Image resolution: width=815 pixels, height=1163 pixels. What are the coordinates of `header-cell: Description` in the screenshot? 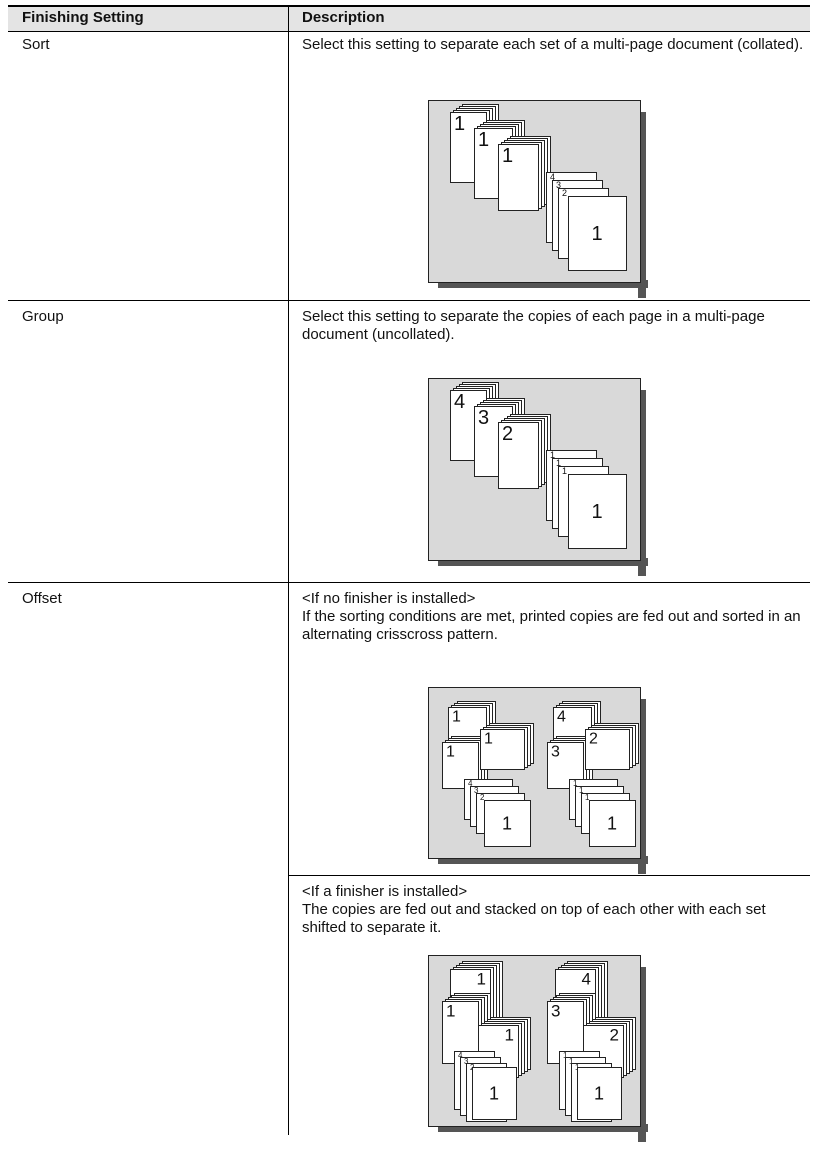 It's located at (343, 17).